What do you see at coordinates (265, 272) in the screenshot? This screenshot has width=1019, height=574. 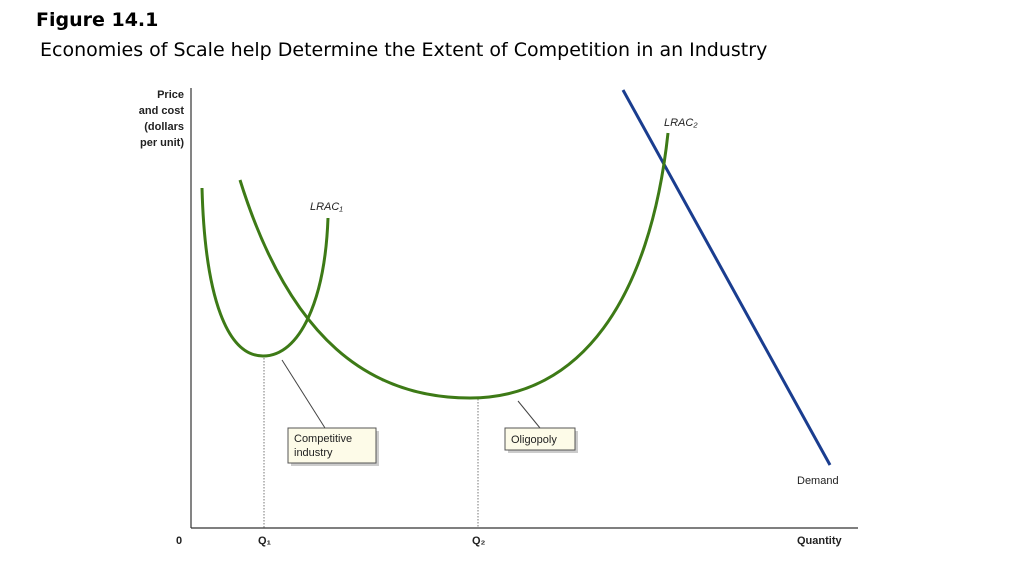 I see `lrac1-curve` at bounding box center [265, 272].